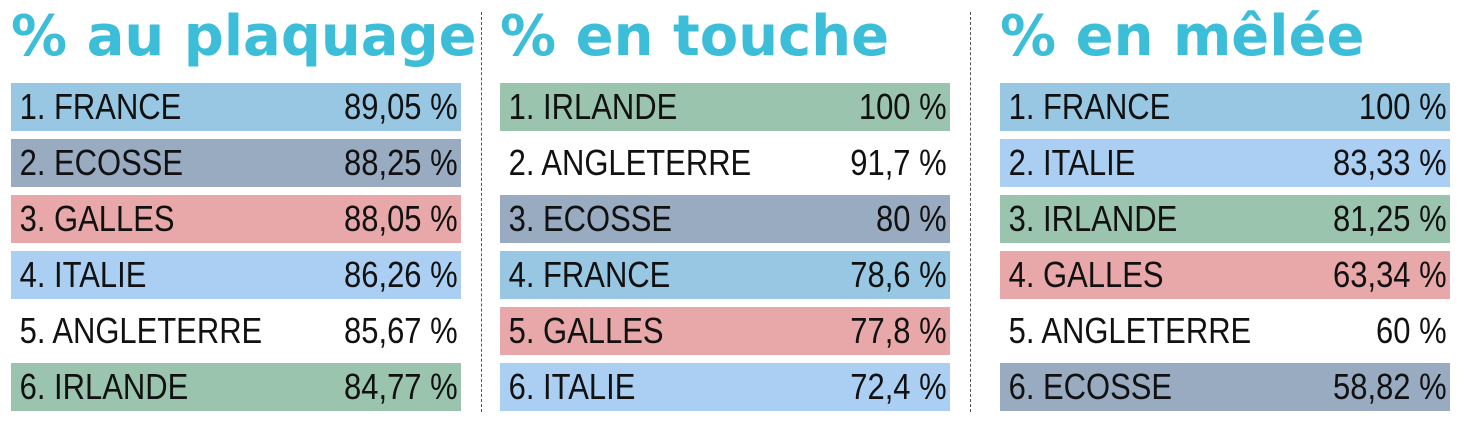  I want to click on team-label: 1. IRLANDE, so click(593, 106).